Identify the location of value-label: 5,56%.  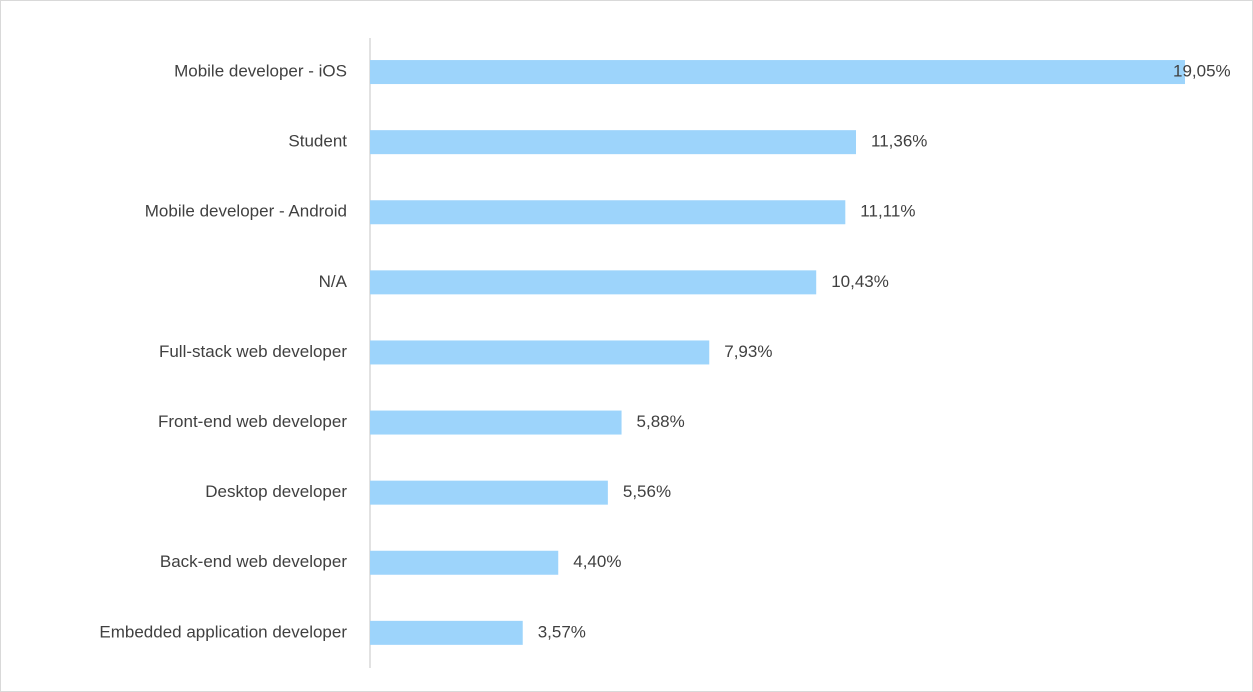
(647, 491).